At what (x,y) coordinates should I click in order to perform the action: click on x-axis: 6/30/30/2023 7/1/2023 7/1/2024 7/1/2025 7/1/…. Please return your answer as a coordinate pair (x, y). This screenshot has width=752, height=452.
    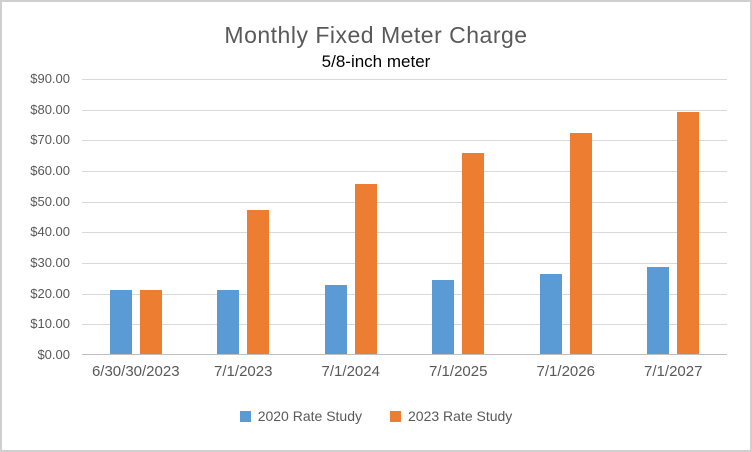
    Looking at the image, I should click on (404, 371).